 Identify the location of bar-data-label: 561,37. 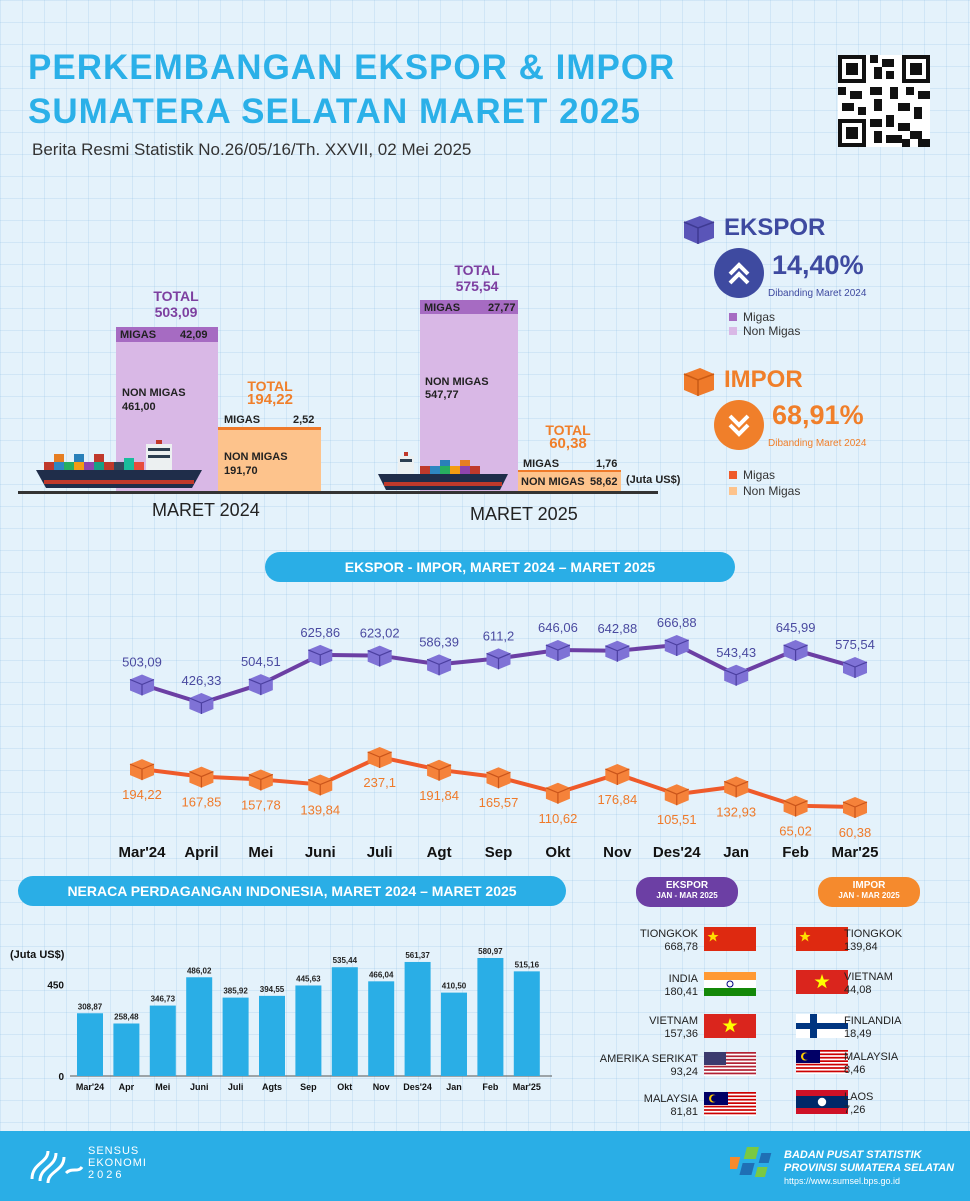
(417, 955).